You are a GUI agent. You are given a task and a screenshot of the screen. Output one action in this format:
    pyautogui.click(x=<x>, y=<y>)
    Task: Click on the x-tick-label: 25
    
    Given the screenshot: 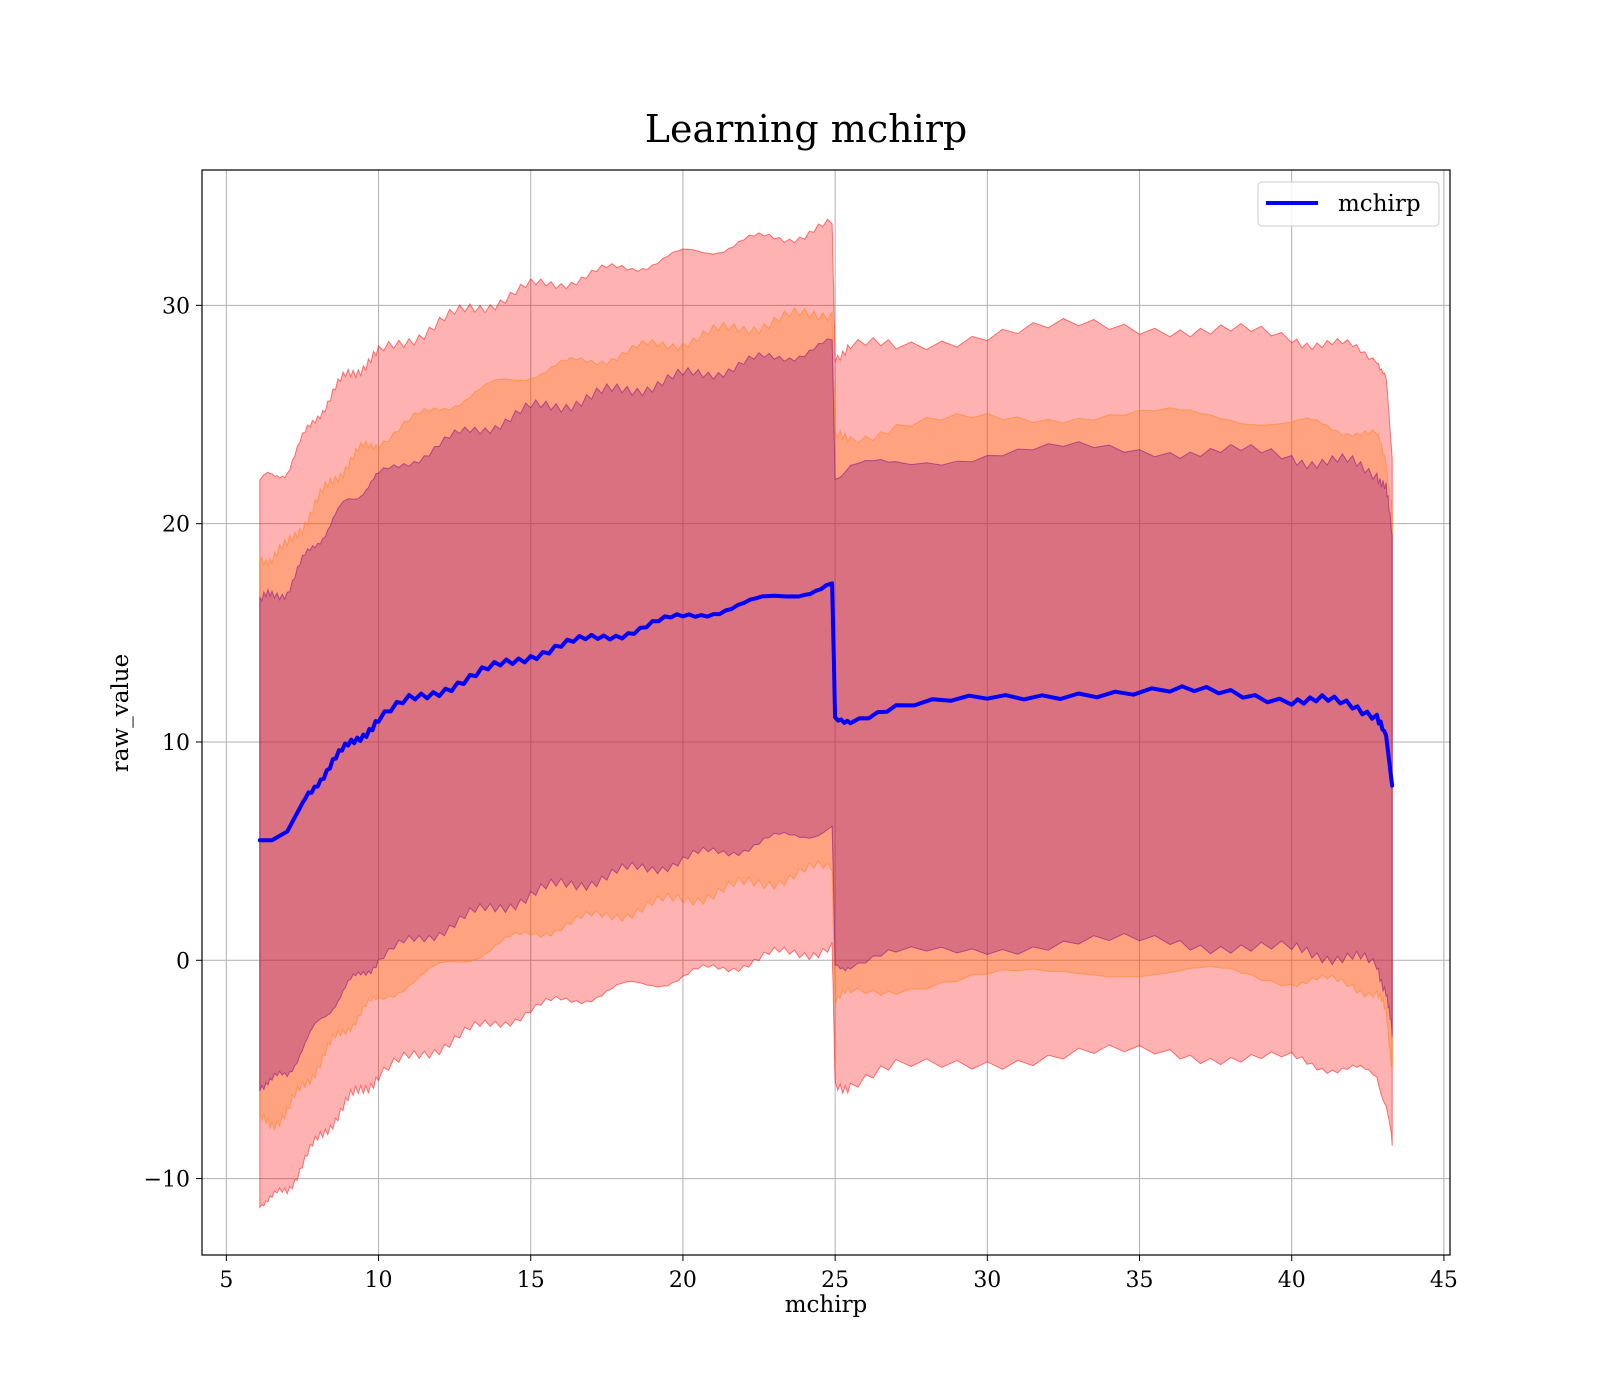 What is the action you would take?
    pyautogui.click(x=835, y=1280)
    